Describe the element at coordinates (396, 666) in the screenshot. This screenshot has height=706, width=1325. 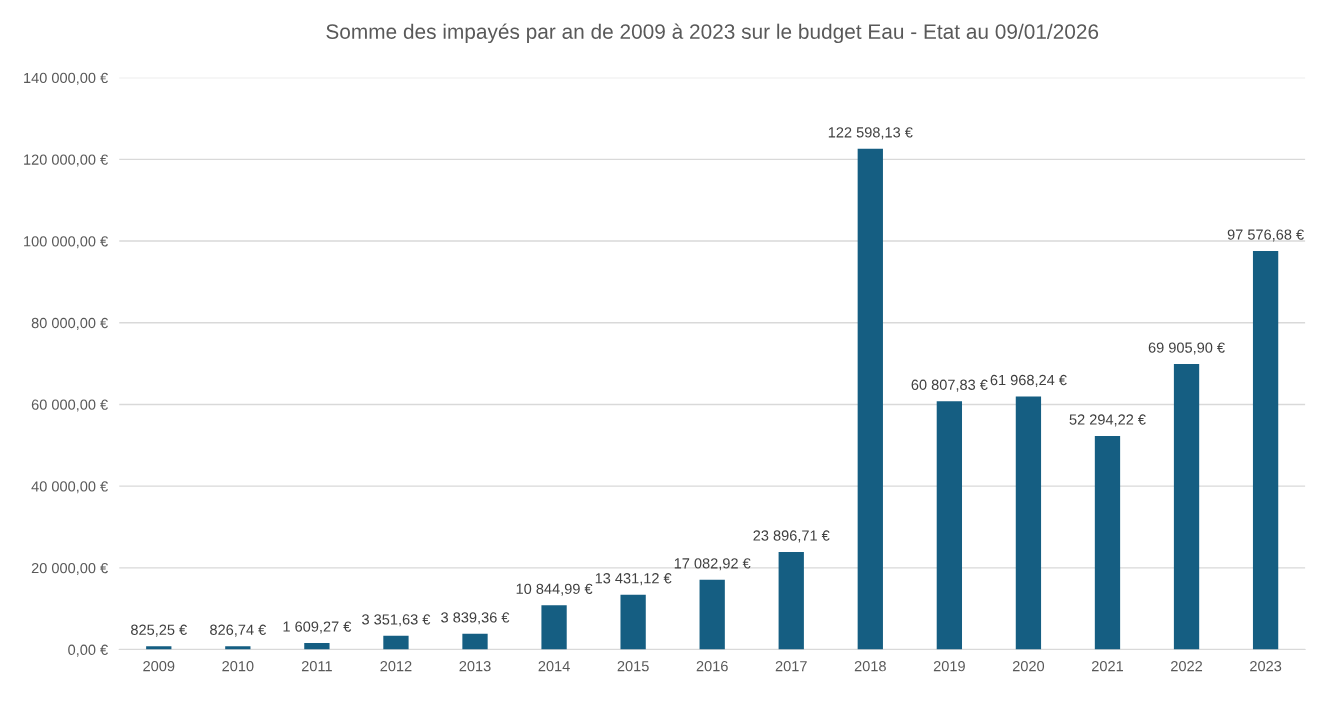
I see `x-tick-label: 2012` at that location.